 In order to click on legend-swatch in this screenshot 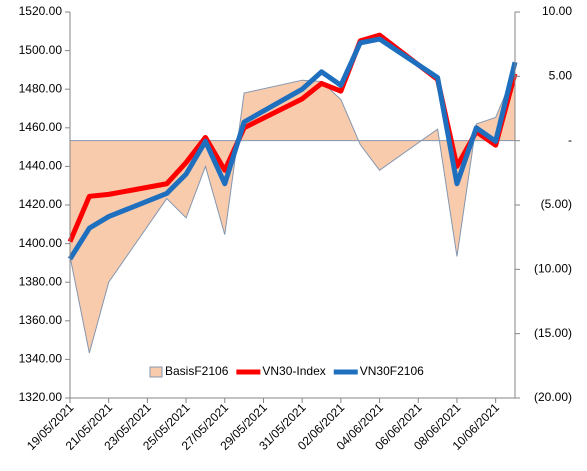, I will do `click(156, 372)`.